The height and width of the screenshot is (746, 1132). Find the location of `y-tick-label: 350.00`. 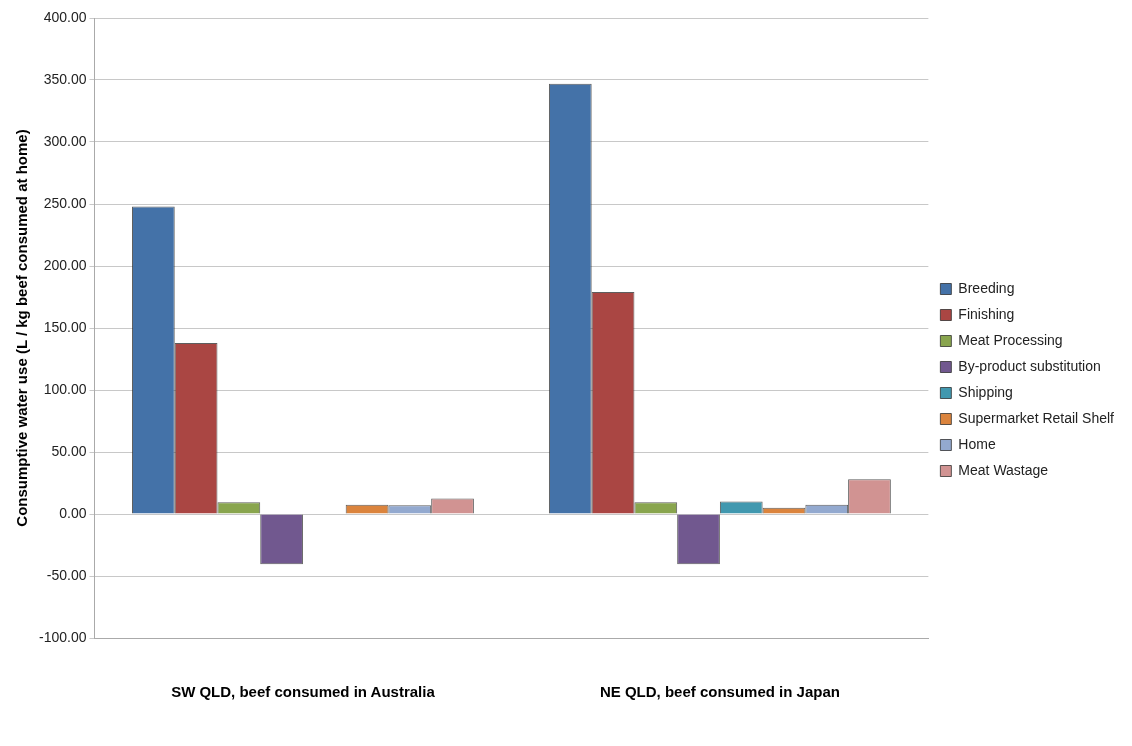

y-tick-label: 350.00 is located at coordinates (65, 78).